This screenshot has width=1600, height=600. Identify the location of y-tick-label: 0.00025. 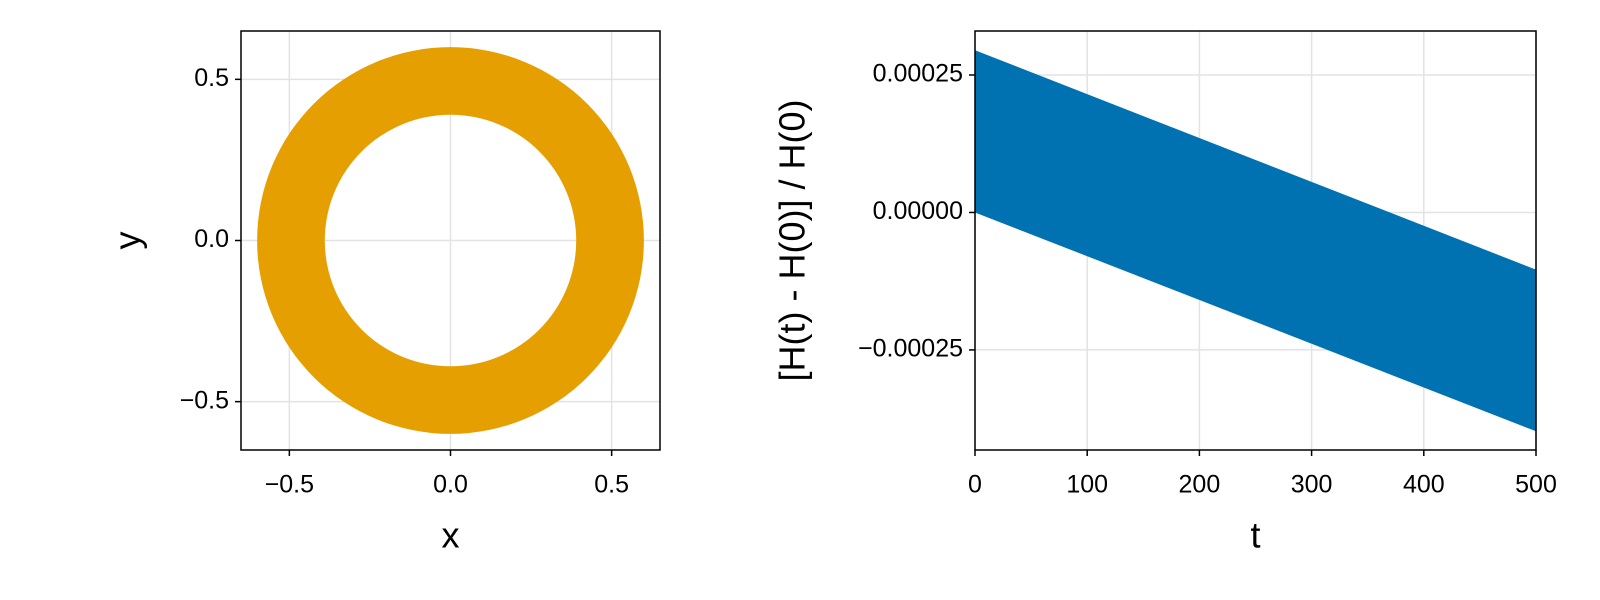
(918, 74).